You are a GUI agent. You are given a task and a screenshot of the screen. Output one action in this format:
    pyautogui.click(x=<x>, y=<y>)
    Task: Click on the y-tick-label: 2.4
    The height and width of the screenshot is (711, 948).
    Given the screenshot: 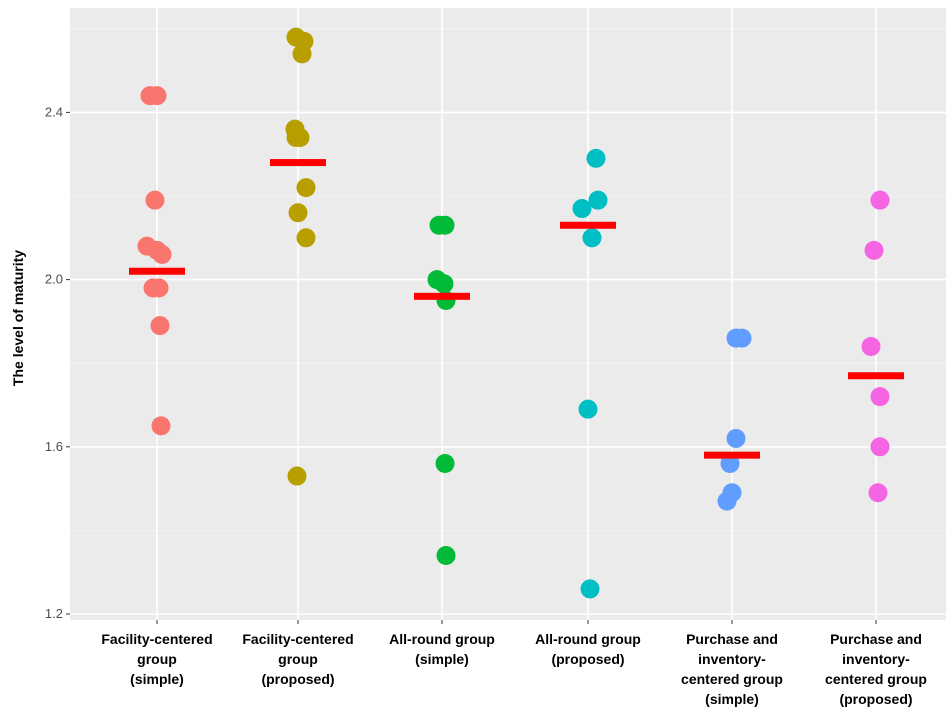 What is the action you would take?
    pyautogui.click(x=54, y=111)
    